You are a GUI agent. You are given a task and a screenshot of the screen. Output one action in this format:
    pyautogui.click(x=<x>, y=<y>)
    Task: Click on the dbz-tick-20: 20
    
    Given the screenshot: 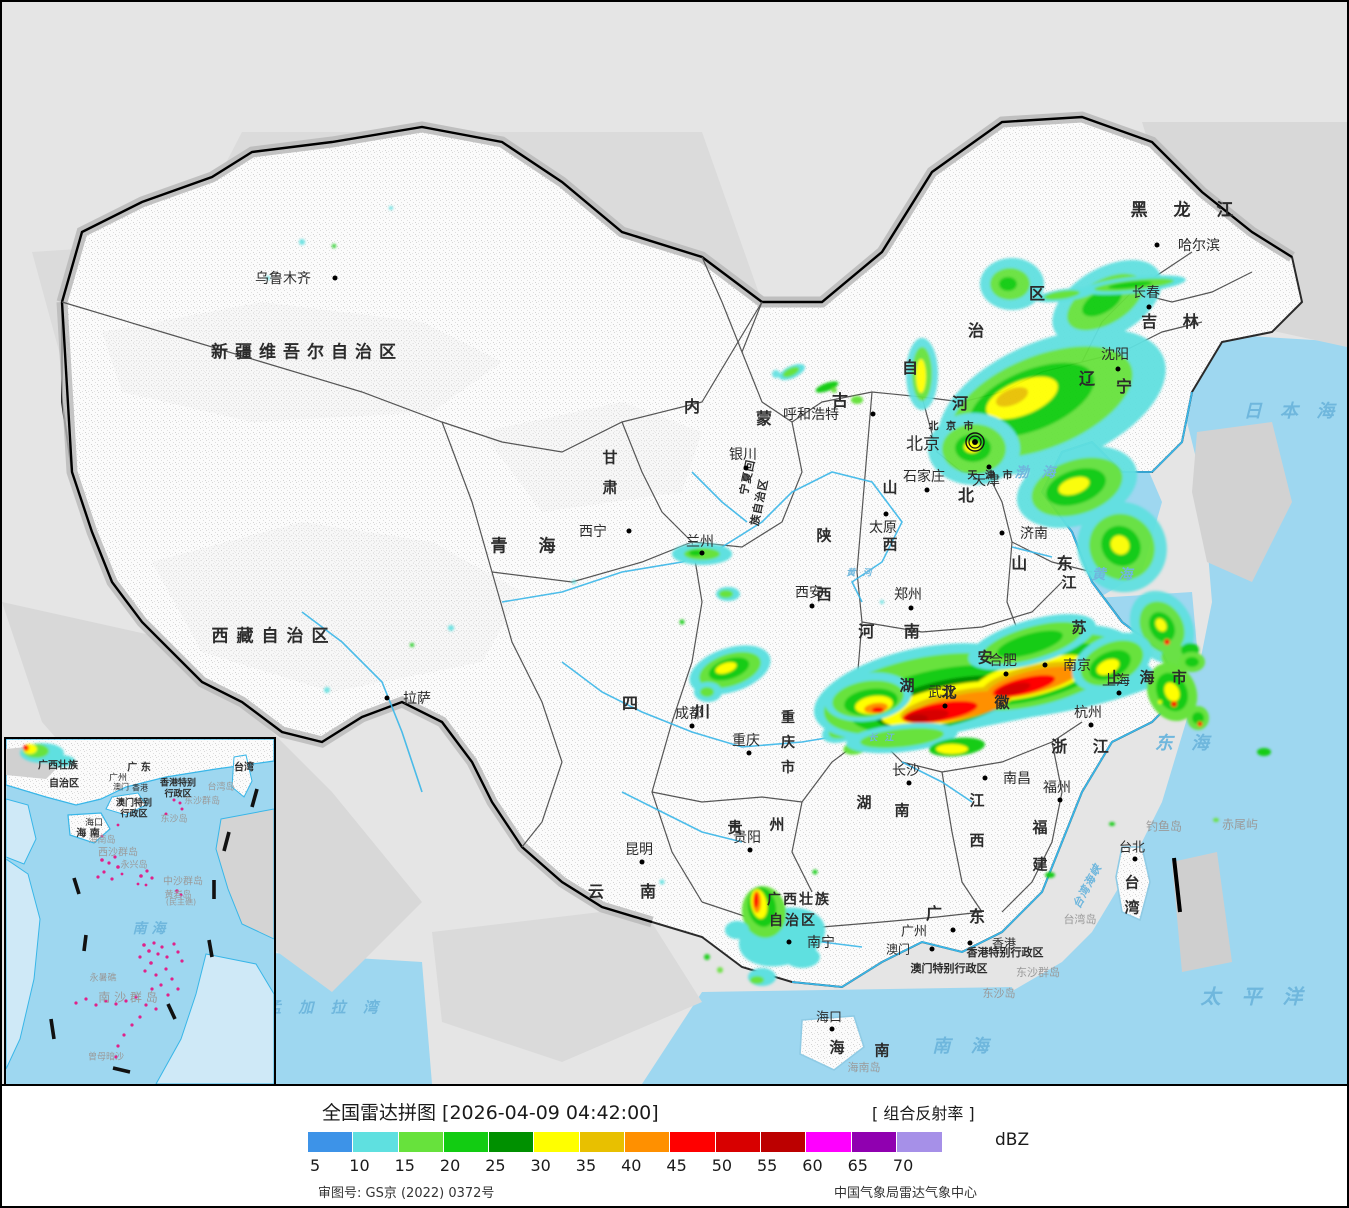 What is the action you would take?
    pyautogui.click(x=450, y=1165)
    